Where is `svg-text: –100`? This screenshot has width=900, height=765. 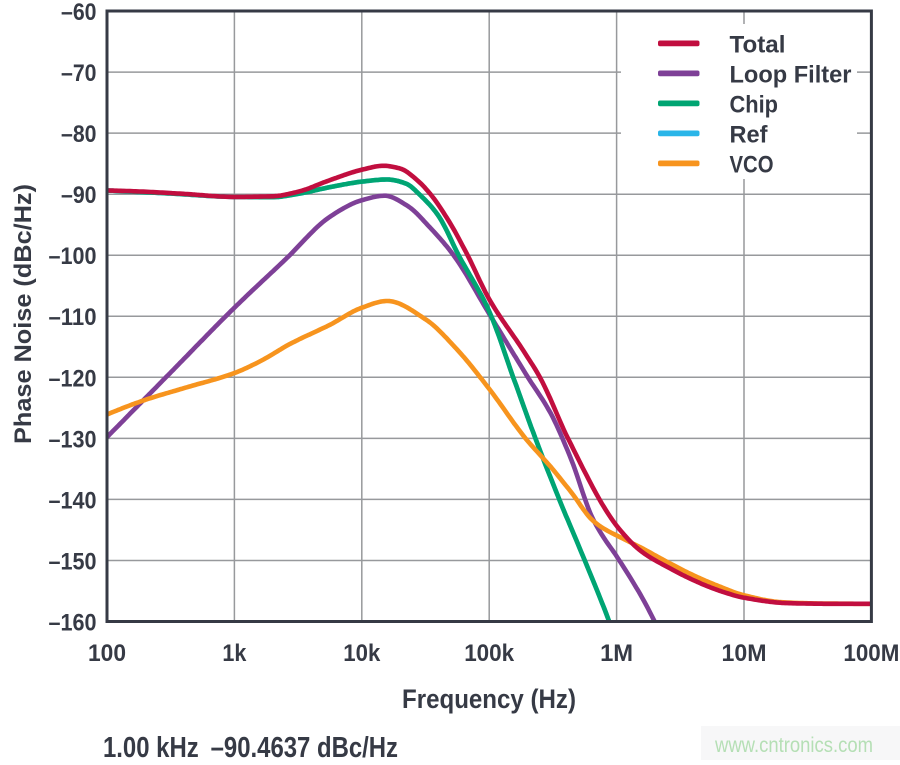 svg-text: –100 is located at coordinates (73, 256).